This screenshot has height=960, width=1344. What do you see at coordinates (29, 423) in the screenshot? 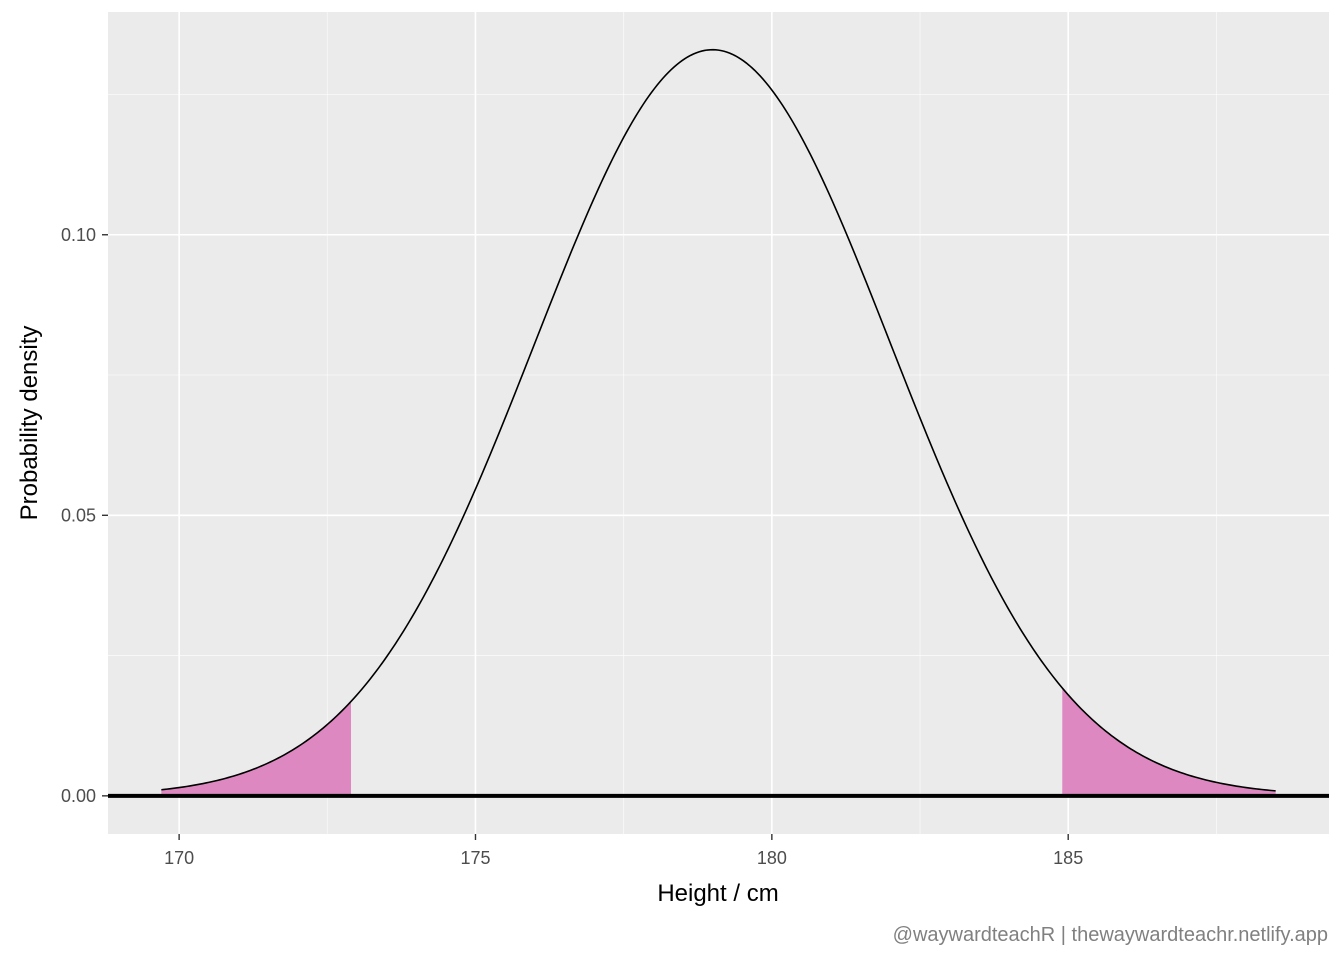
I see `y-axis-title: Probability density` at bounding box center [29, 423].